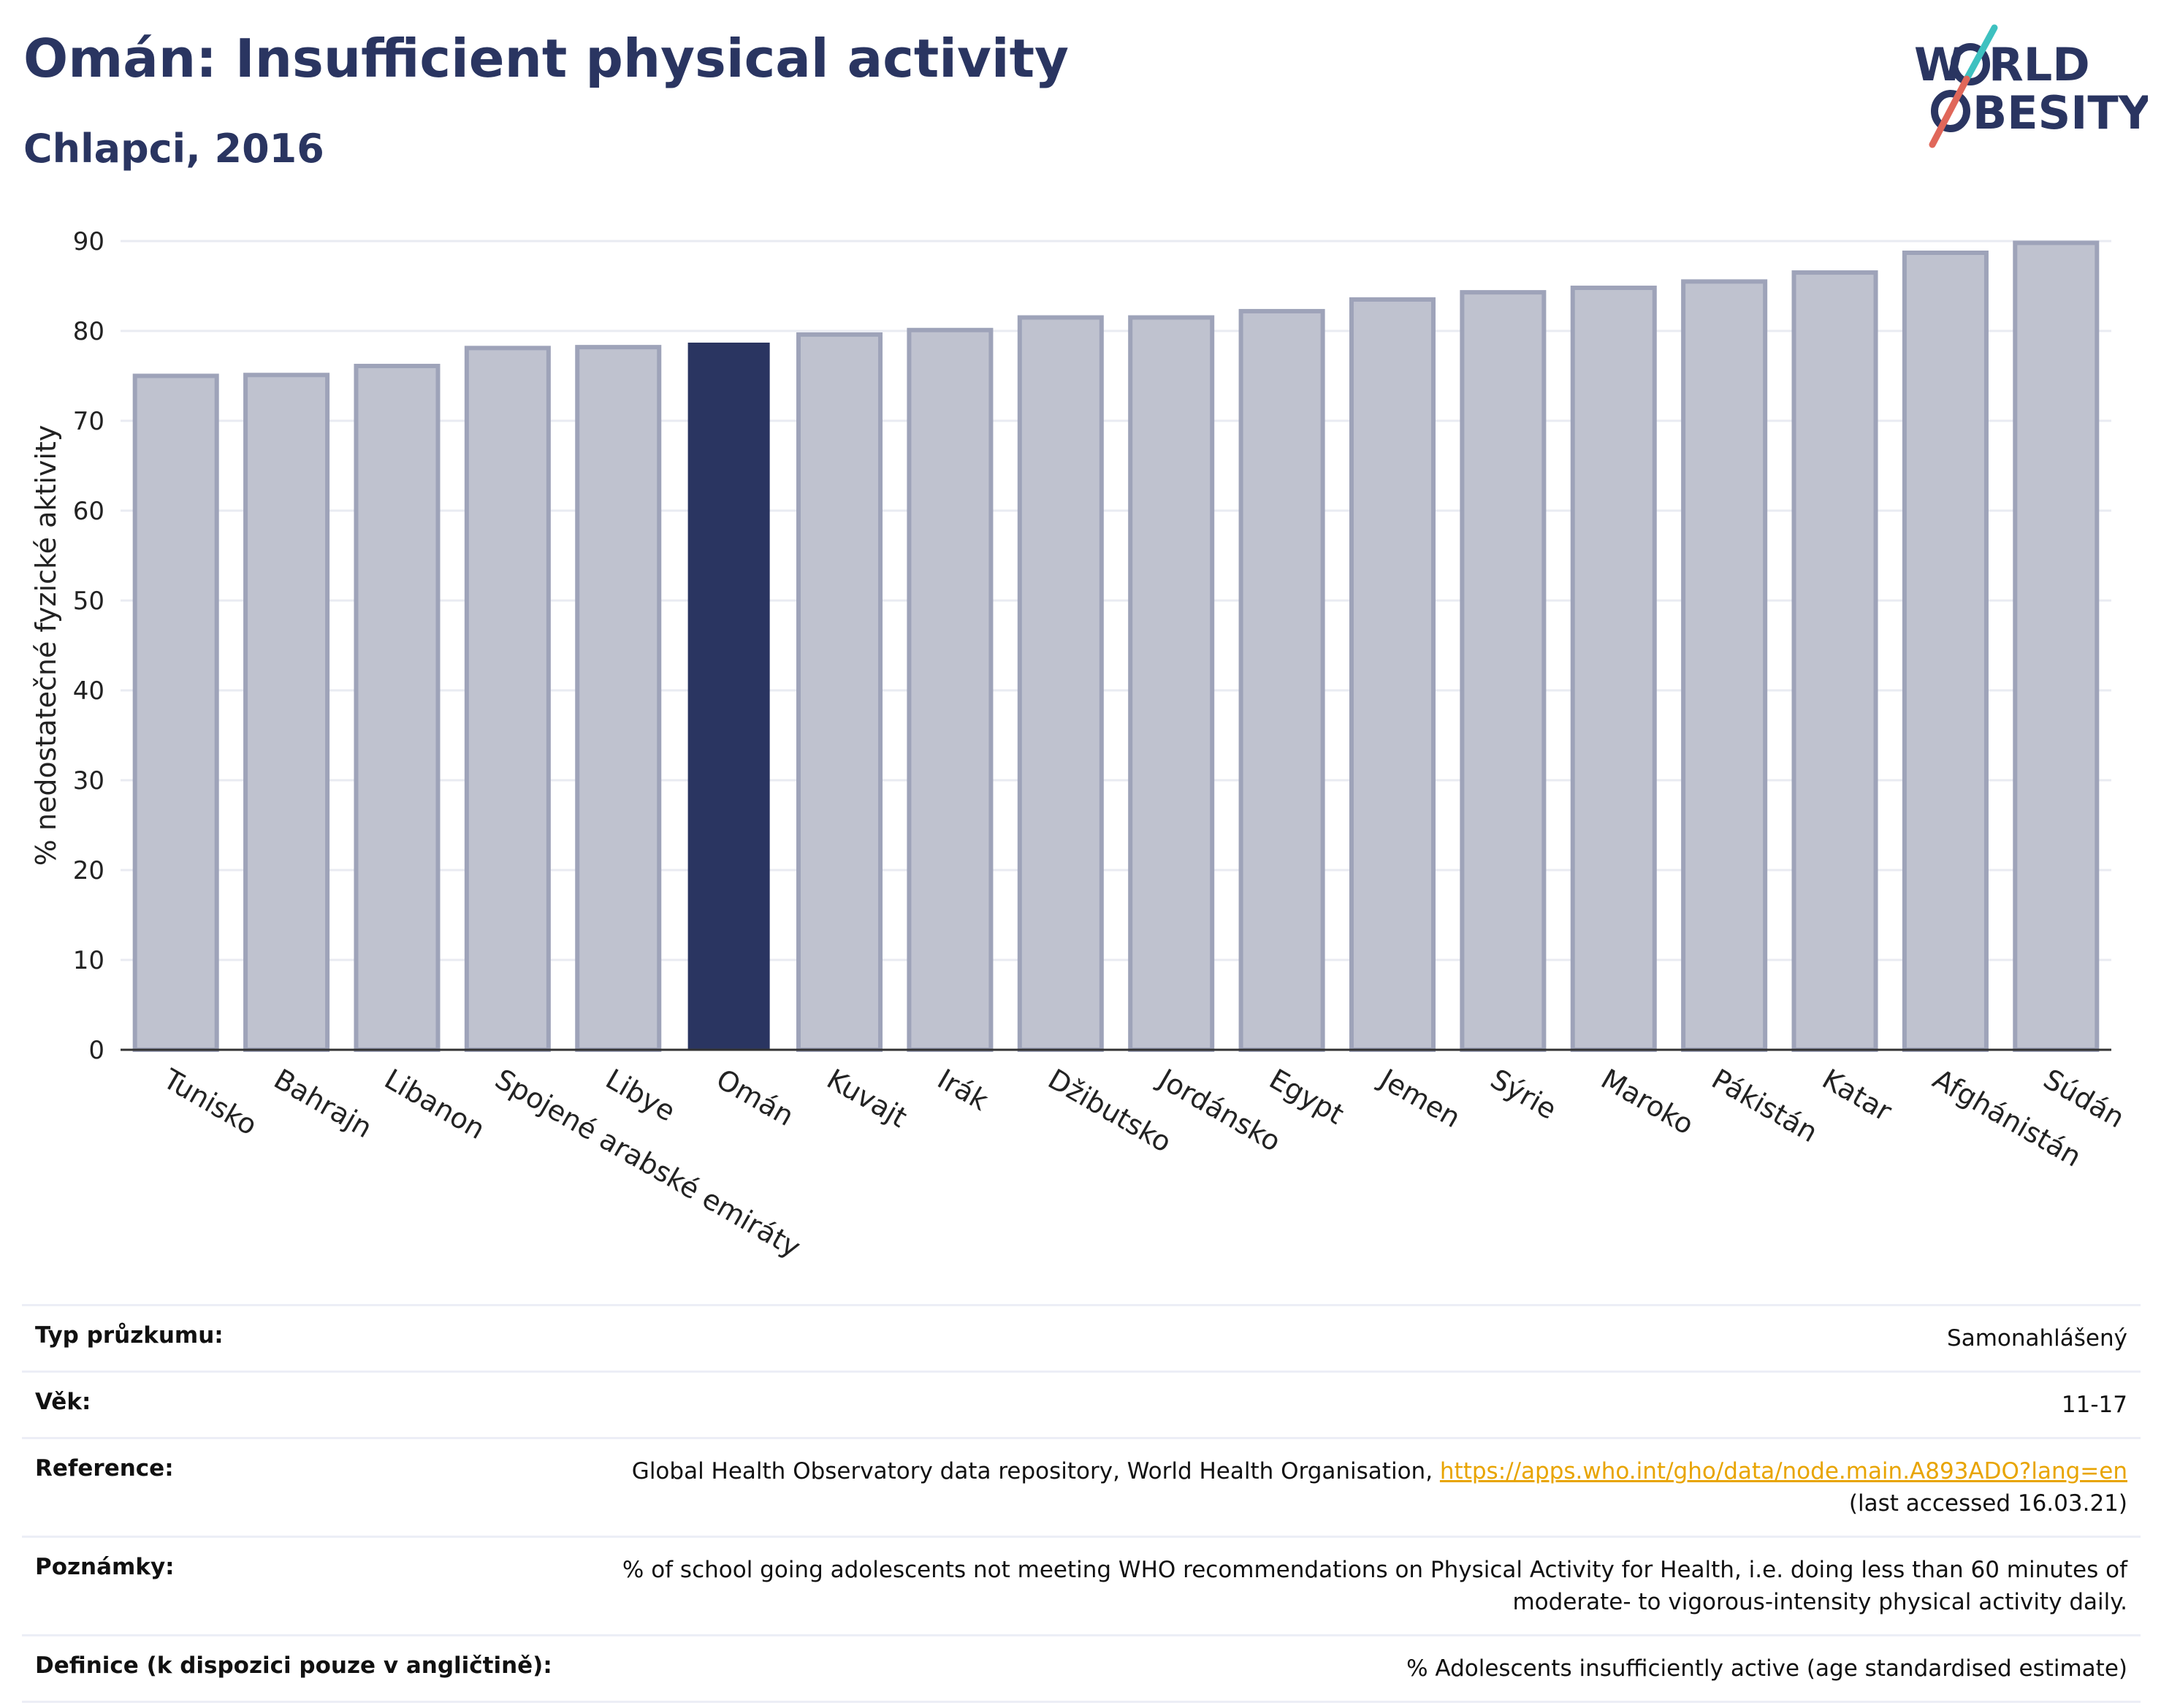 Image resolution: width=2161 pixels, height=1708 pixels. I want to click on y-axis-label: % nedostatečné fyzické aktivity, so click(46, 645).